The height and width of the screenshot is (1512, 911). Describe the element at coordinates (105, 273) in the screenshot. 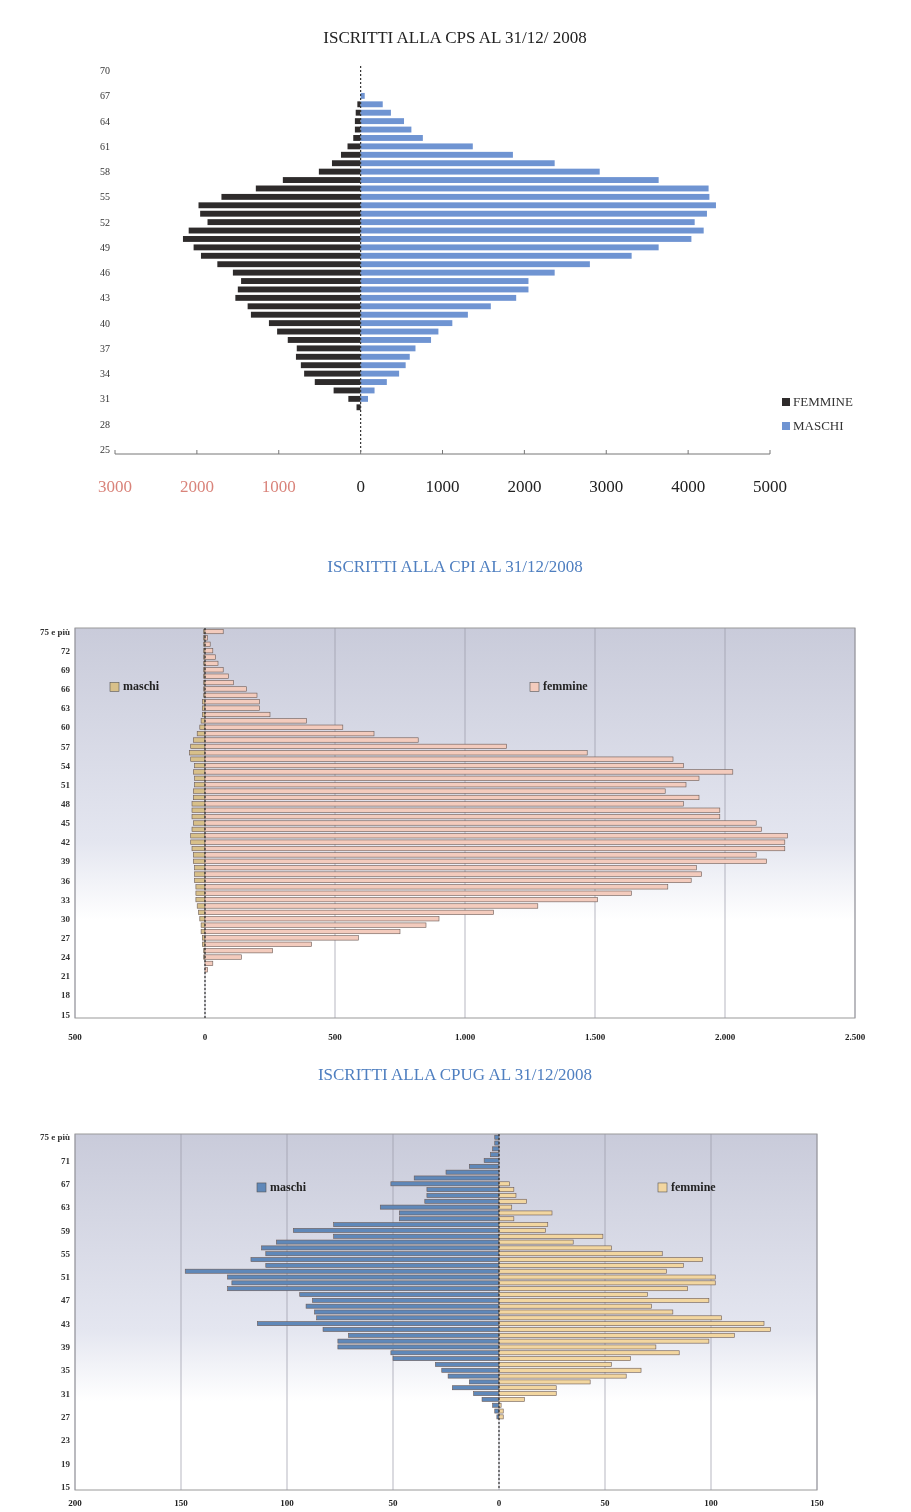

I see `y-tick-label: 46` at that location.